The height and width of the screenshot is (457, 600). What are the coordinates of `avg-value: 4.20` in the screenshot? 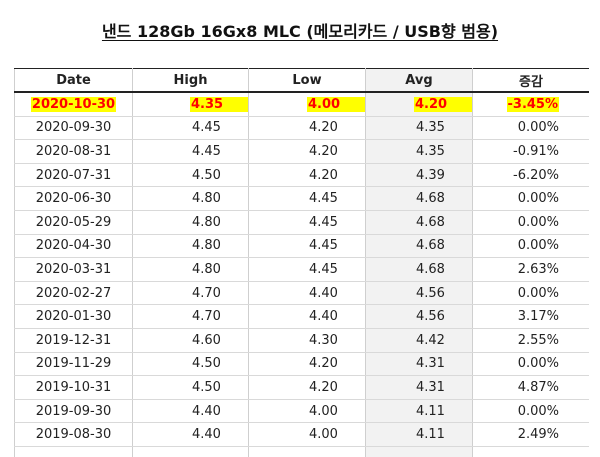 It's located at (443, 104).